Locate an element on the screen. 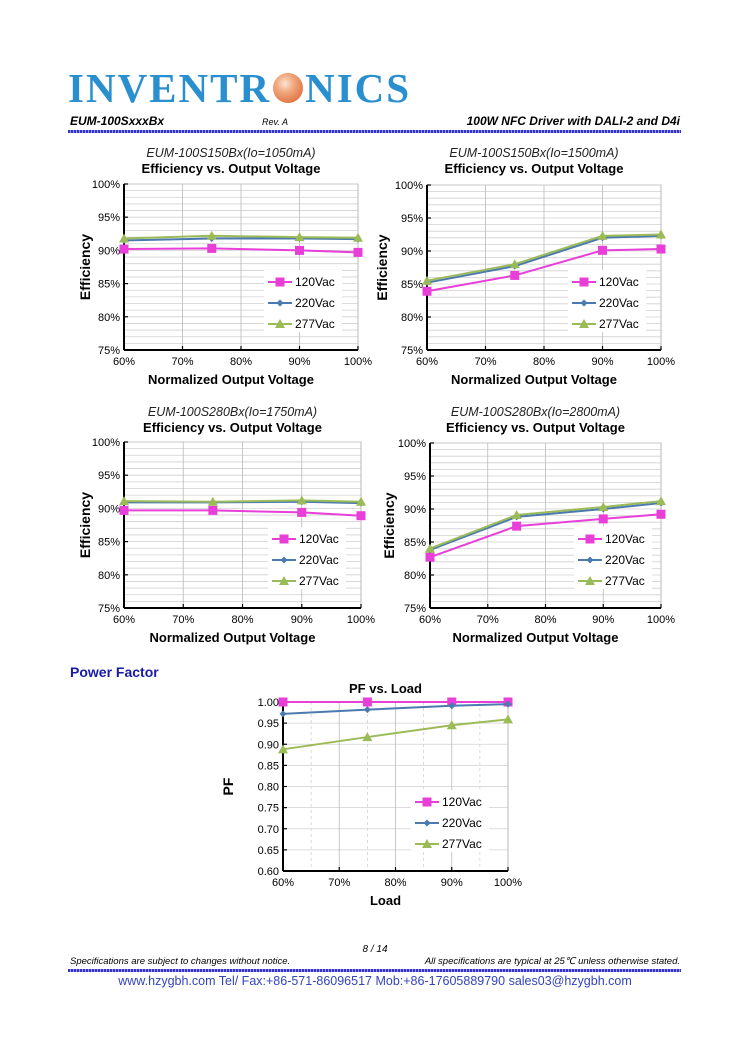  legend-label: 220Vac is located at coordinates (462, 823).